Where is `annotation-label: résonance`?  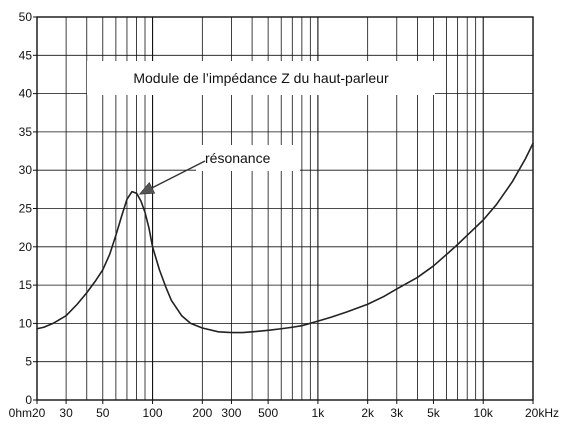 annotation-label: résonance is located at coordinates (238, 158).